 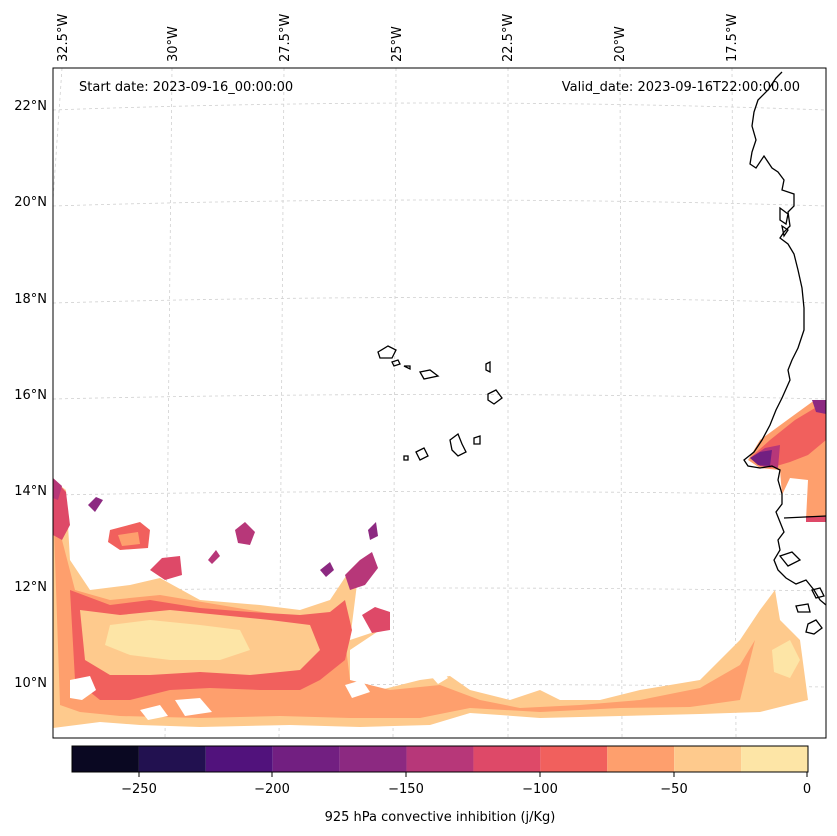 What do you see at coordinates (30, 683) in the screenshot?
I see `lat-label: 10°N` at bounding box center [30, 683].